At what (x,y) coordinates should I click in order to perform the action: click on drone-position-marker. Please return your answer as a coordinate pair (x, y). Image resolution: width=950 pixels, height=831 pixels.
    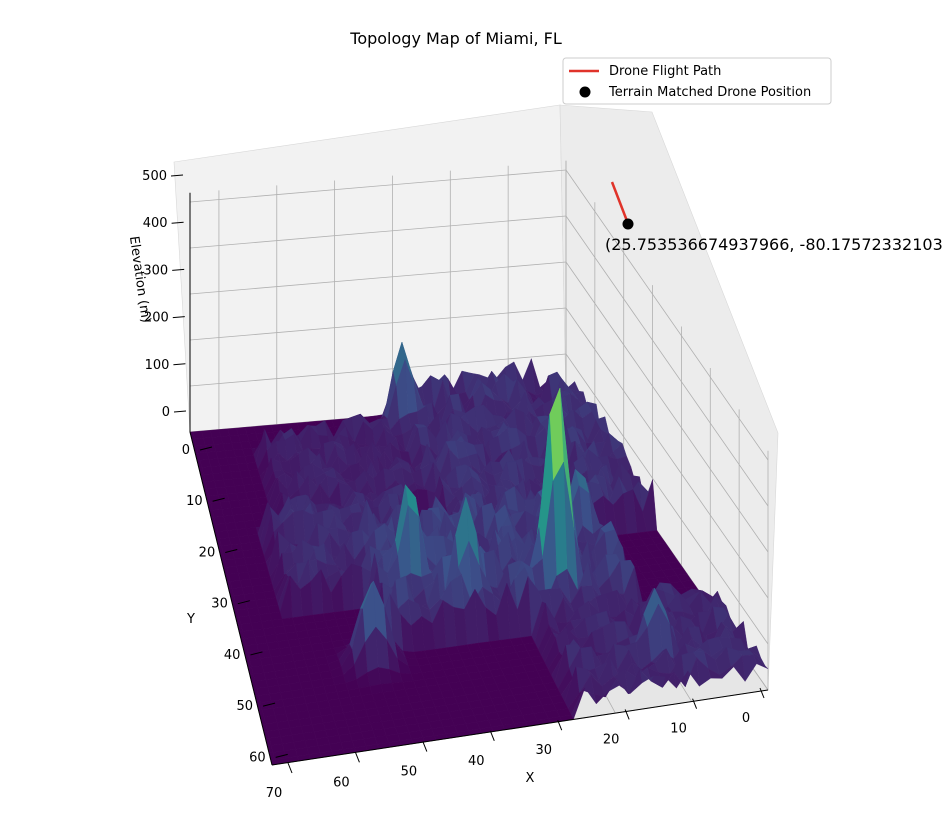
    Looking at the image, I should click on (628, 224).